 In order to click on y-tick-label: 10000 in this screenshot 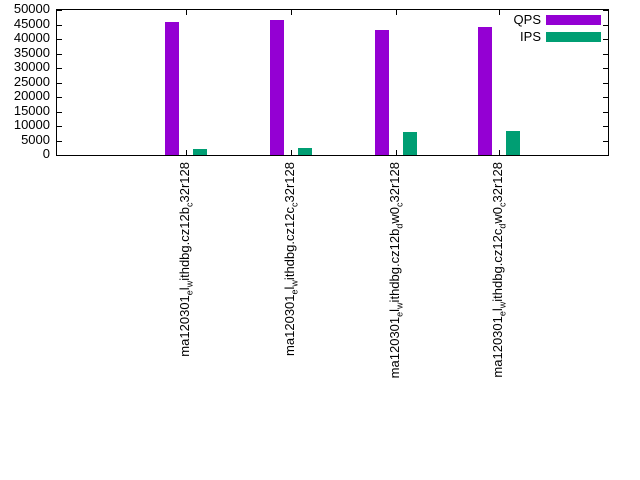, I will do `click(31, 124)`.